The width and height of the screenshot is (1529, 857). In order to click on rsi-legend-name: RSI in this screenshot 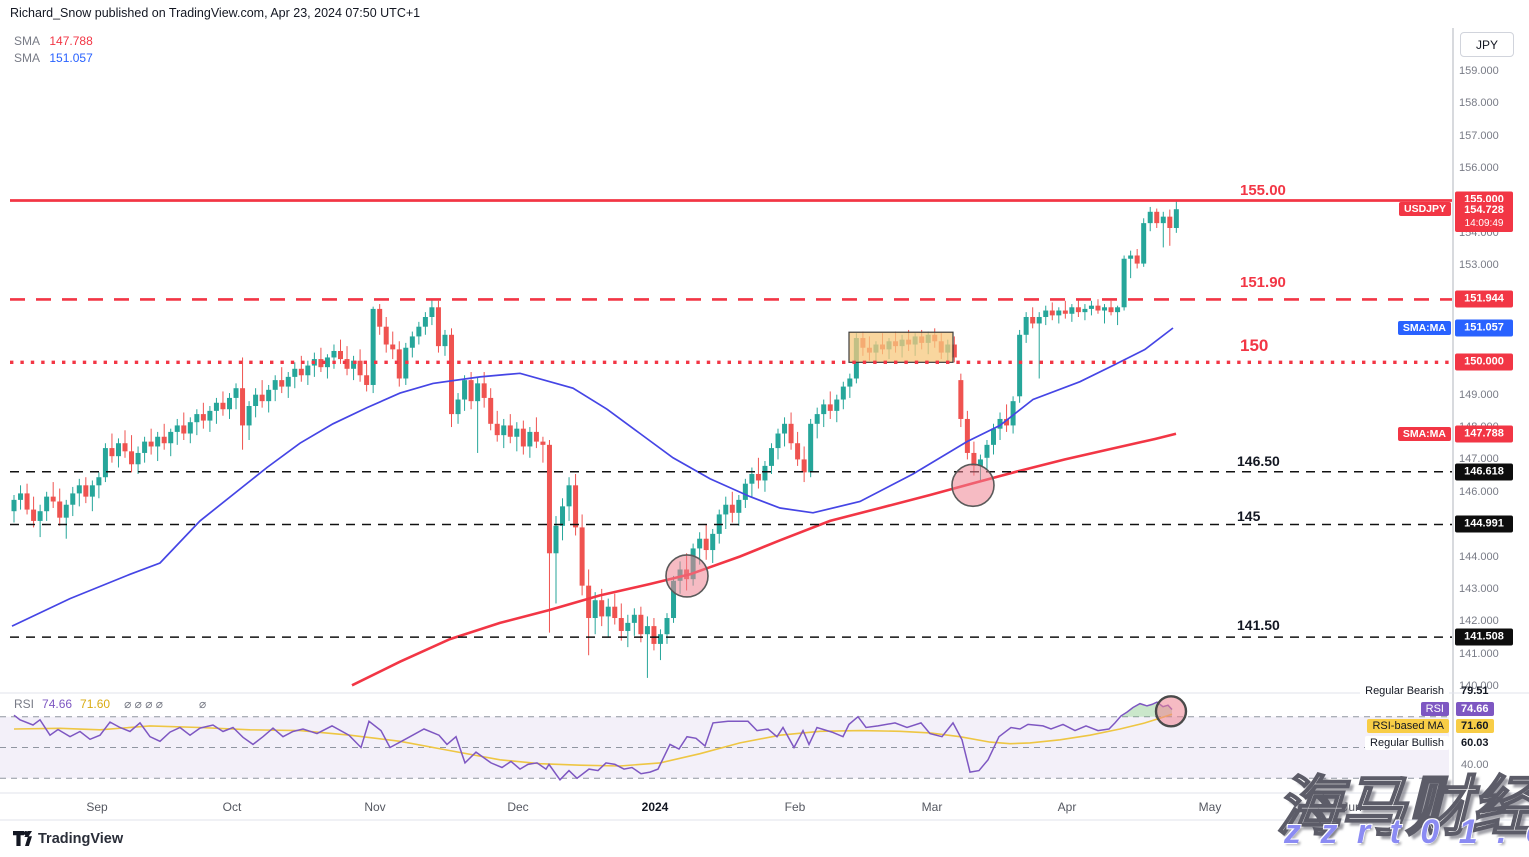, I will do `click(24, 704)`.